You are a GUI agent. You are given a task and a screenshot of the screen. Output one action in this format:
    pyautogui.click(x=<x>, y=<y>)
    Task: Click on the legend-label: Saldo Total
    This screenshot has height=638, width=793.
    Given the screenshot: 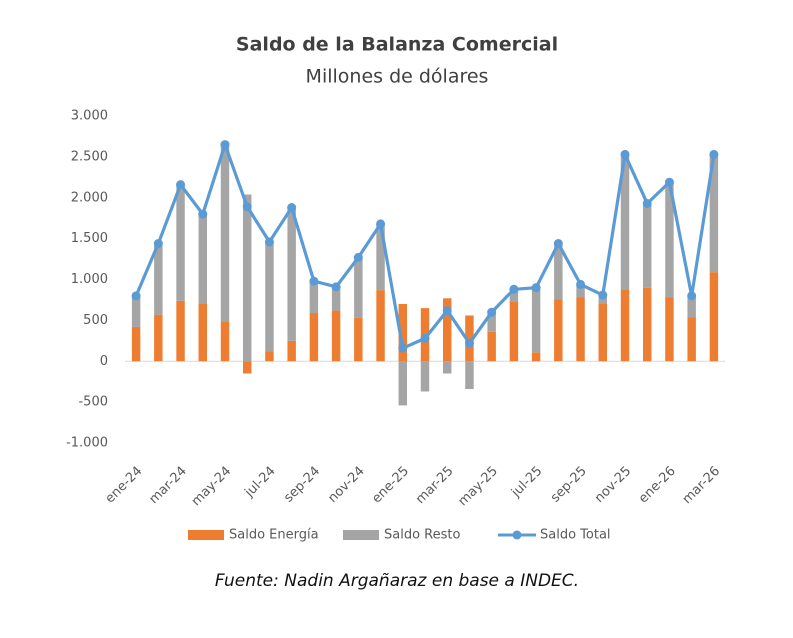 What is the action you would take?
    pyautogui.click(x=575, y=535)
    